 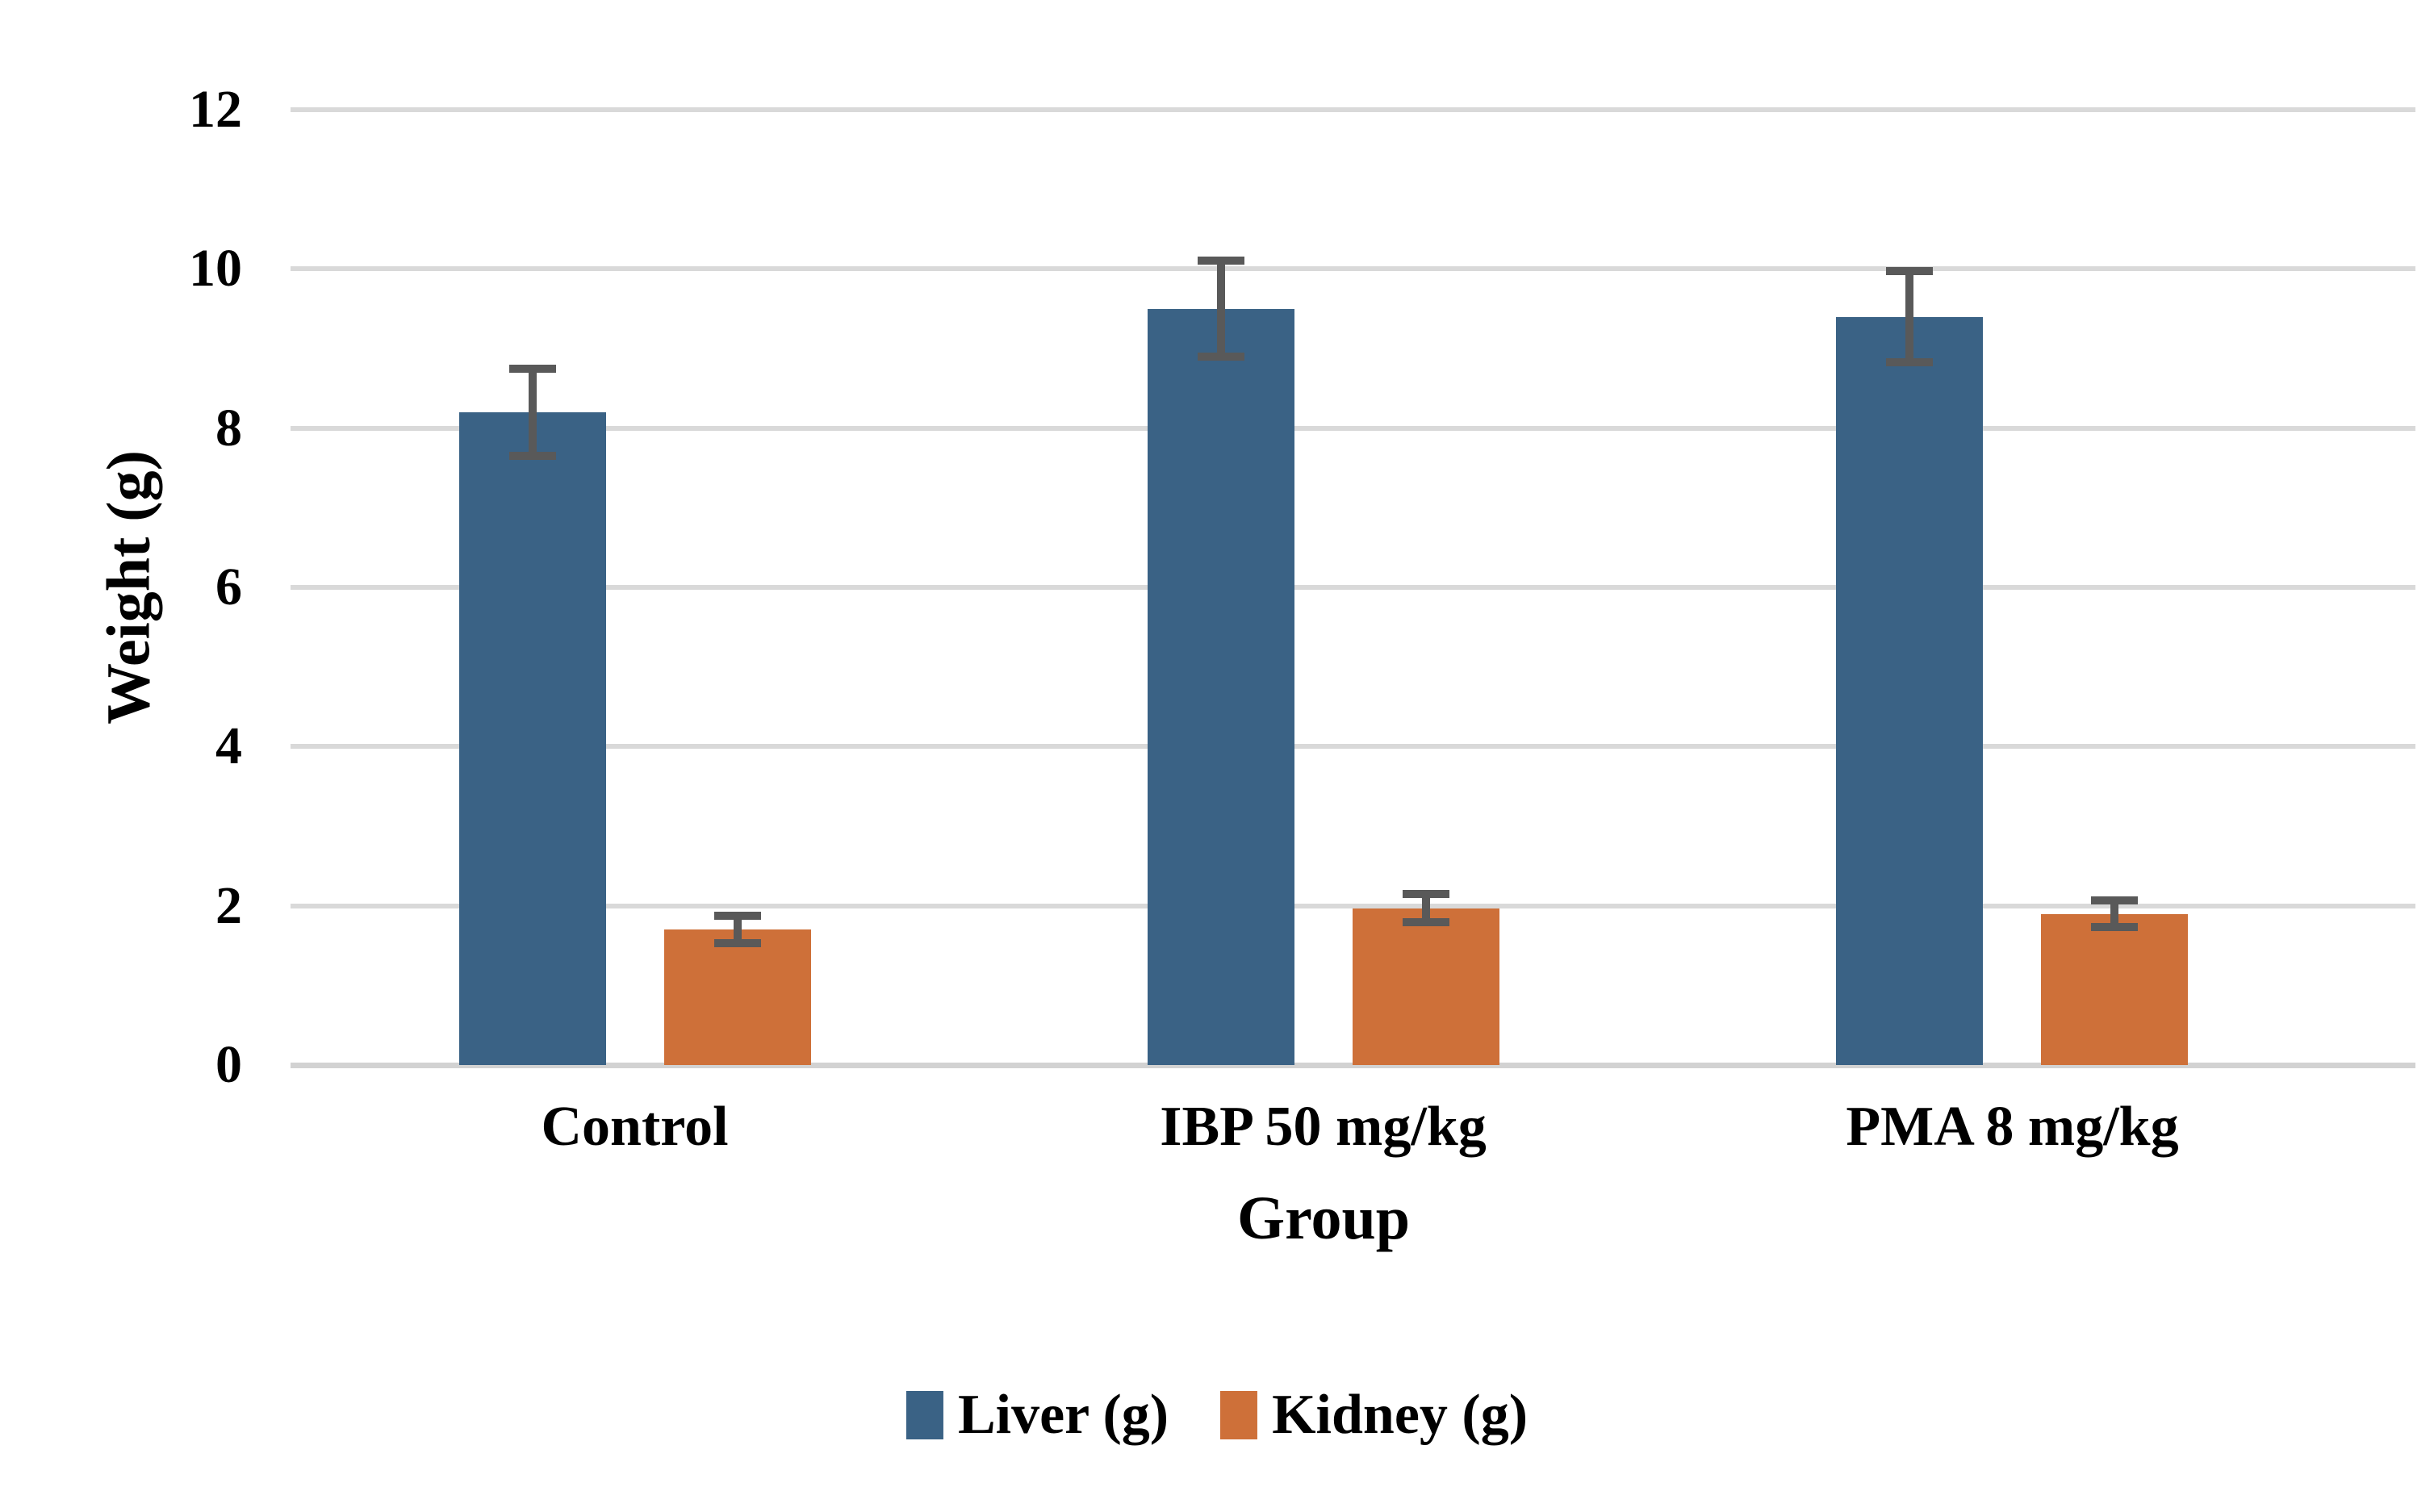 I want to click on gridline-y10, so click(x=1353, y=268).